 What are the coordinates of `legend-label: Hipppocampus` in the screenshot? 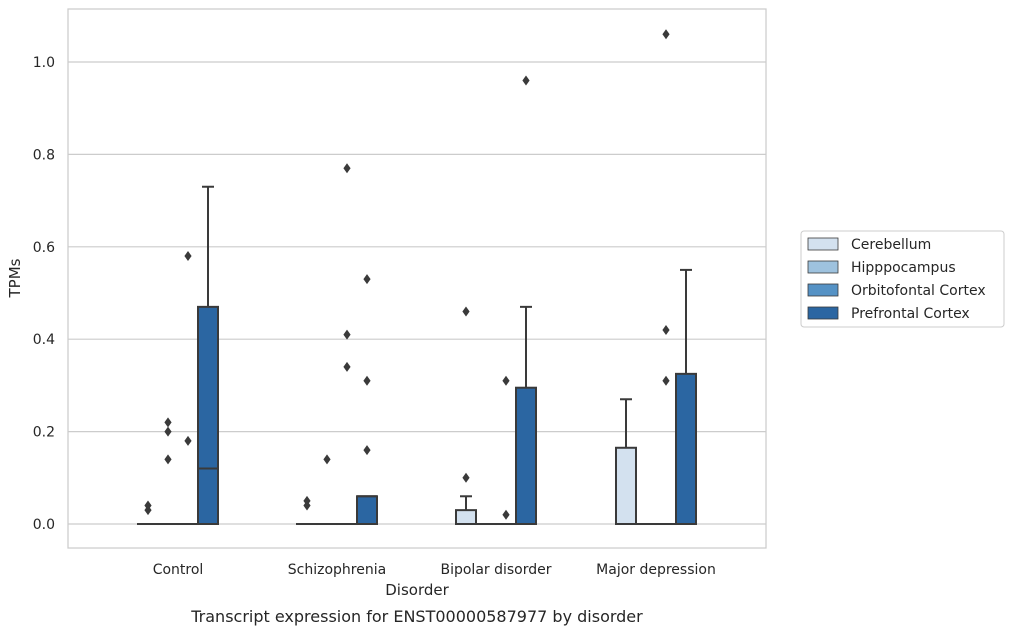 It's located at (903, 268).